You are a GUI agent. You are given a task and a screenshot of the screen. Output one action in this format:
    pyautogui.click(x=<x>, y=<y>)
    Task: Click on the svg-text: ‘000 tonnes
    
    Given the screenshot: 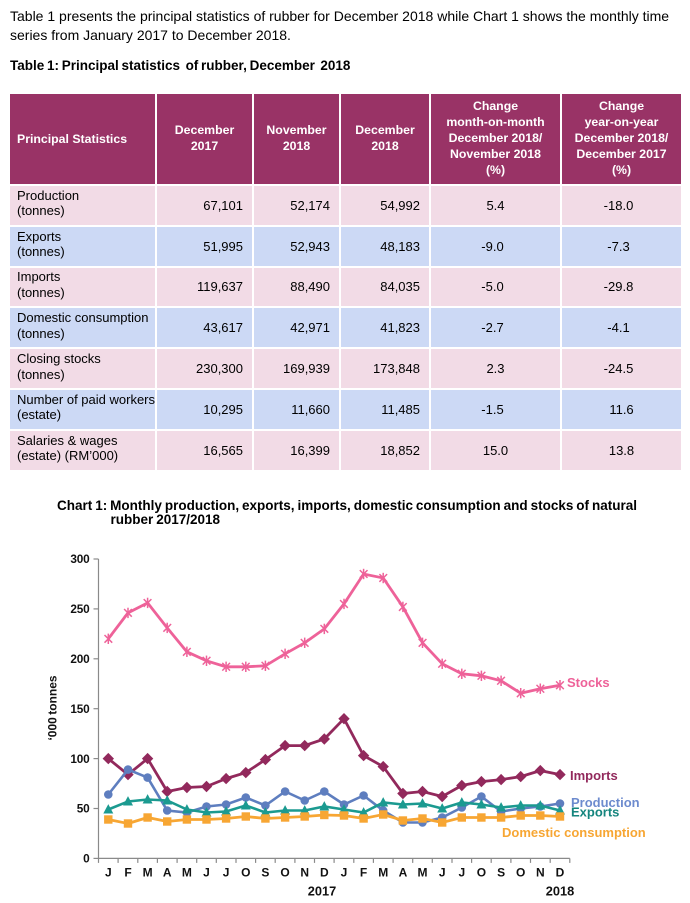 What is the action you would take?
    pyautogui.click(x=53, y=707)
    